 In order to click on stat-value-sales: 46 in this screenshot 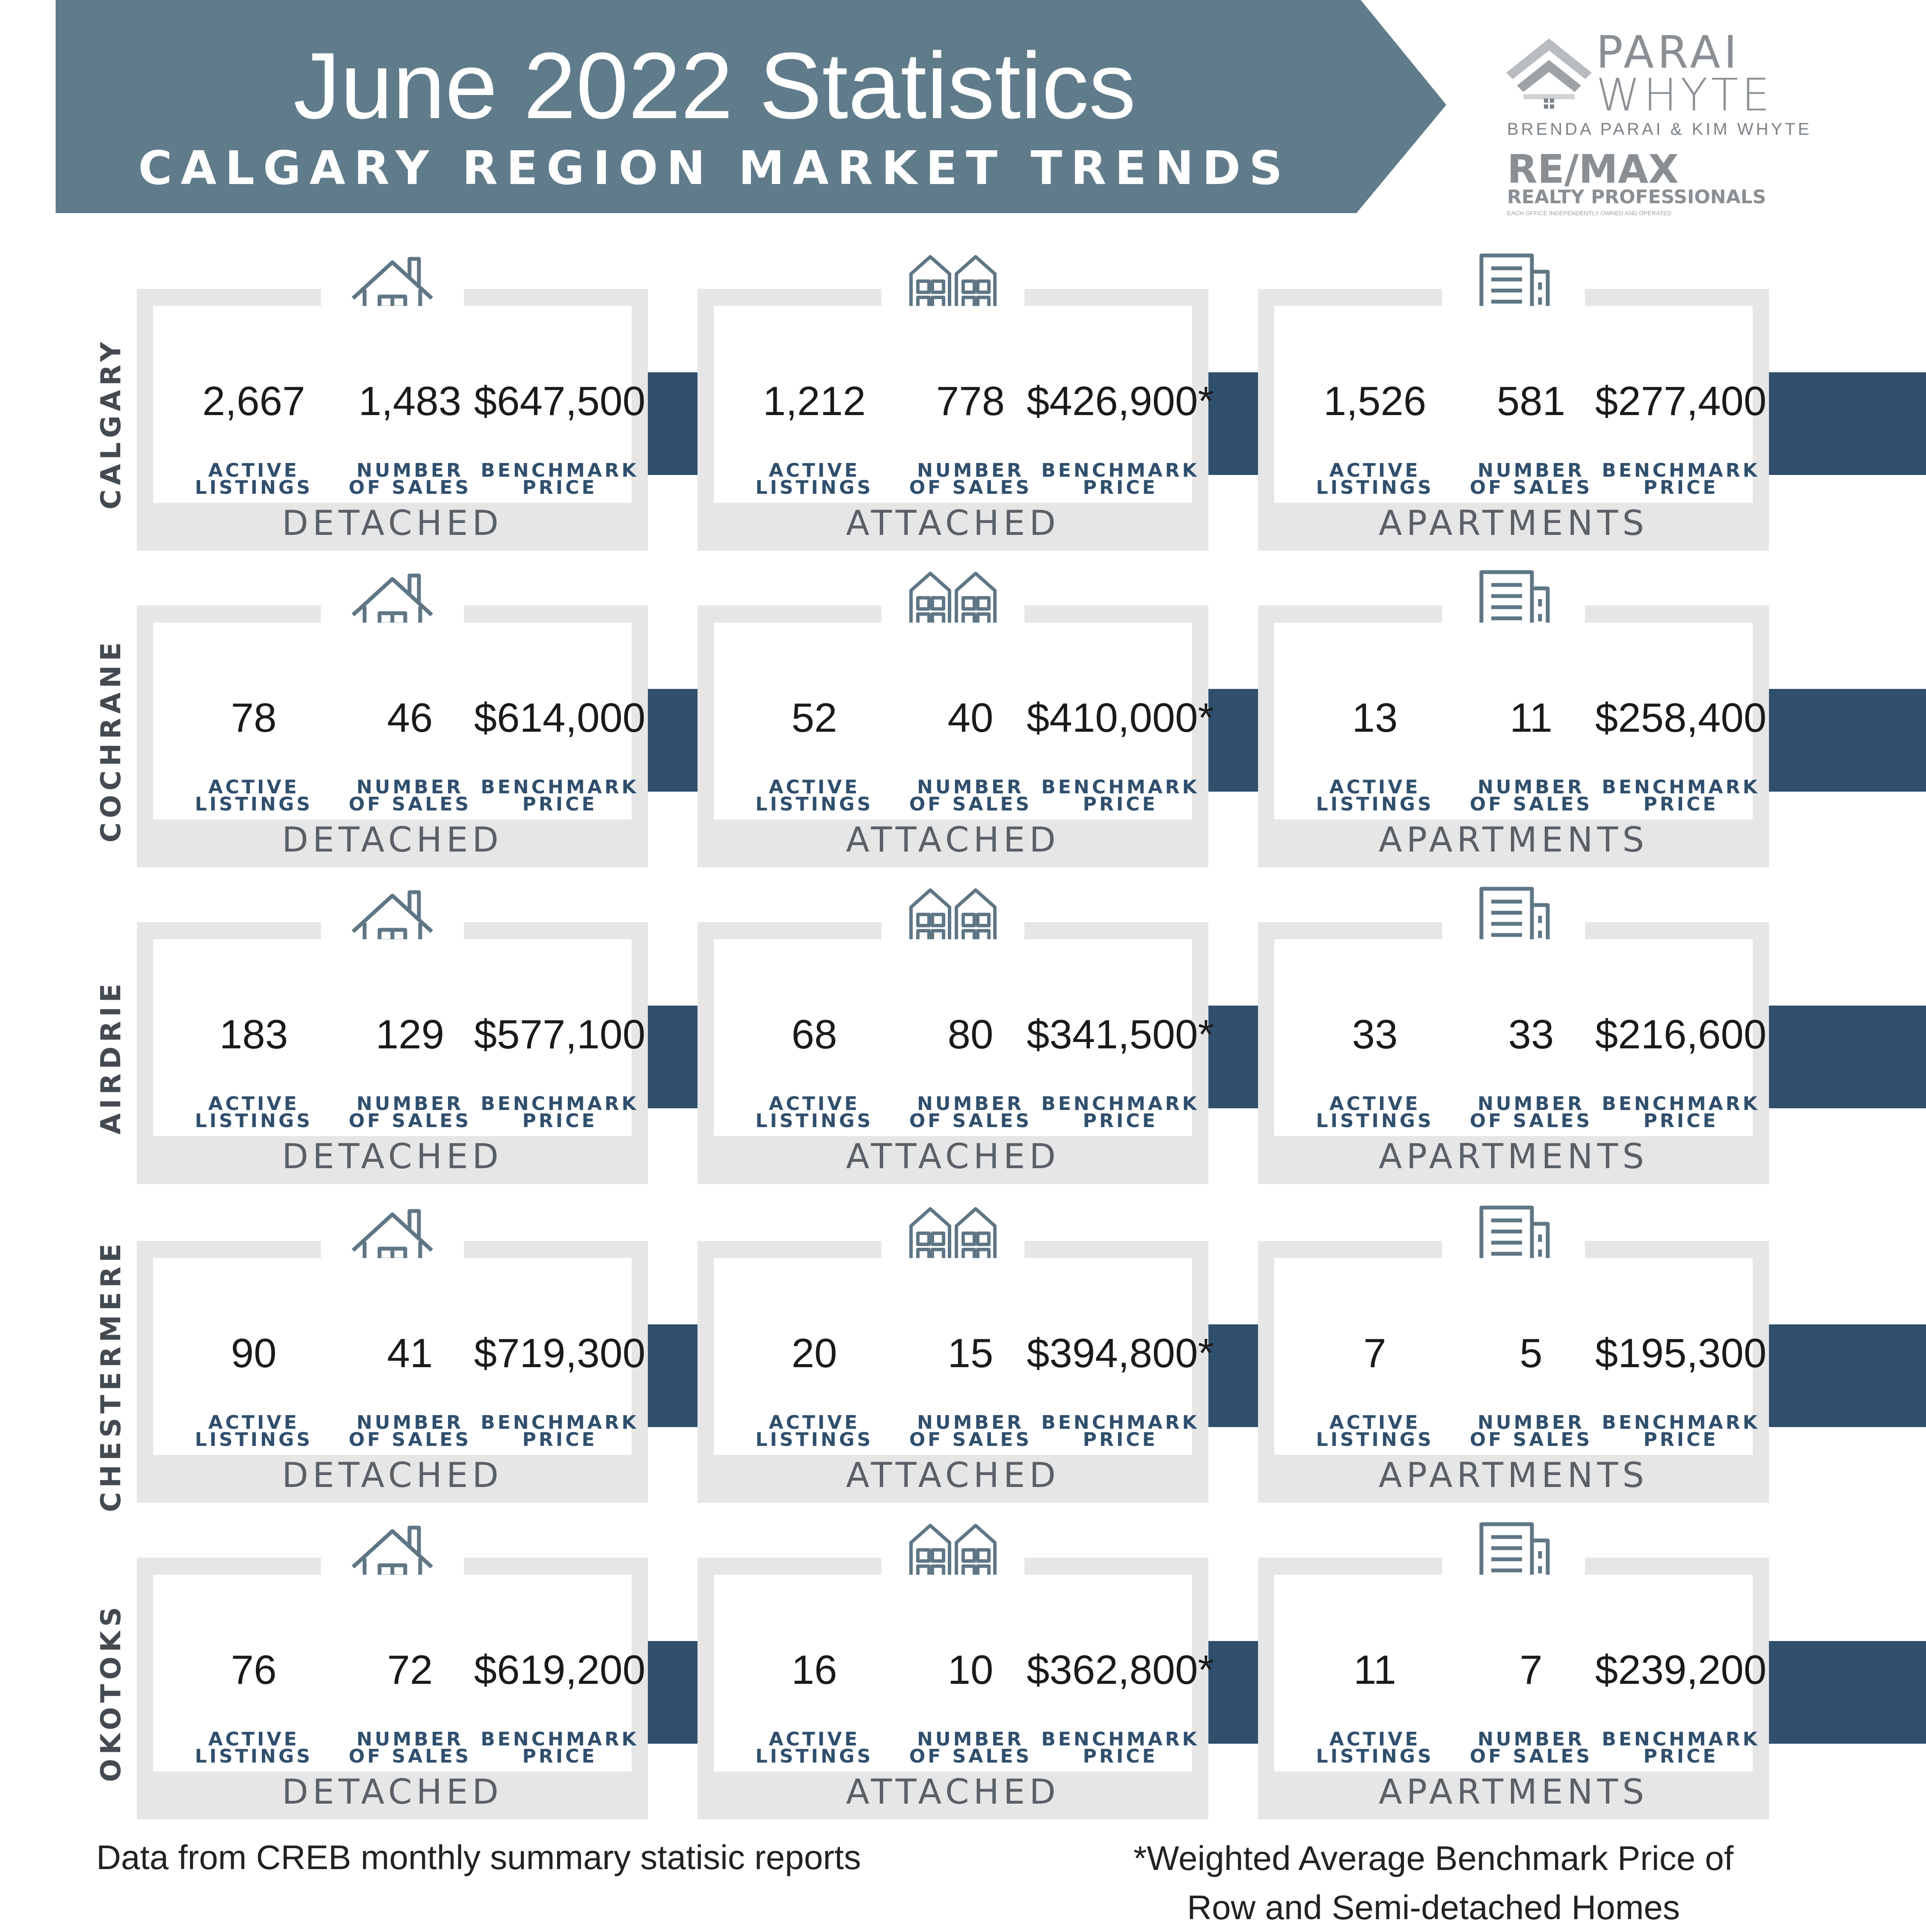, I will do `click(410, 718)`.